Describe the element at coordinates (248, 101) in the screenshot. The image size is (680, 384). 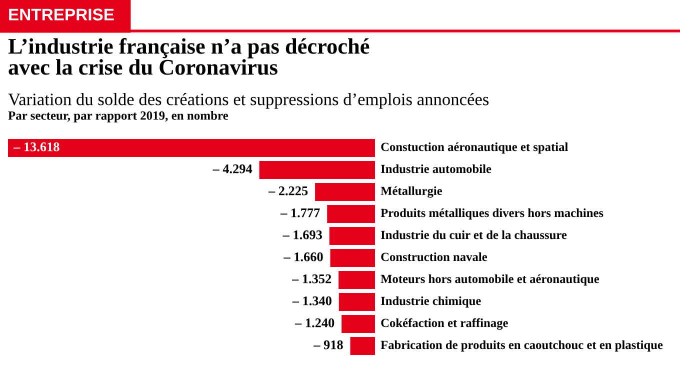
I see `chart-subtitle: Variation du solde des créations et suppressions d’emplois annoncées` at that location.